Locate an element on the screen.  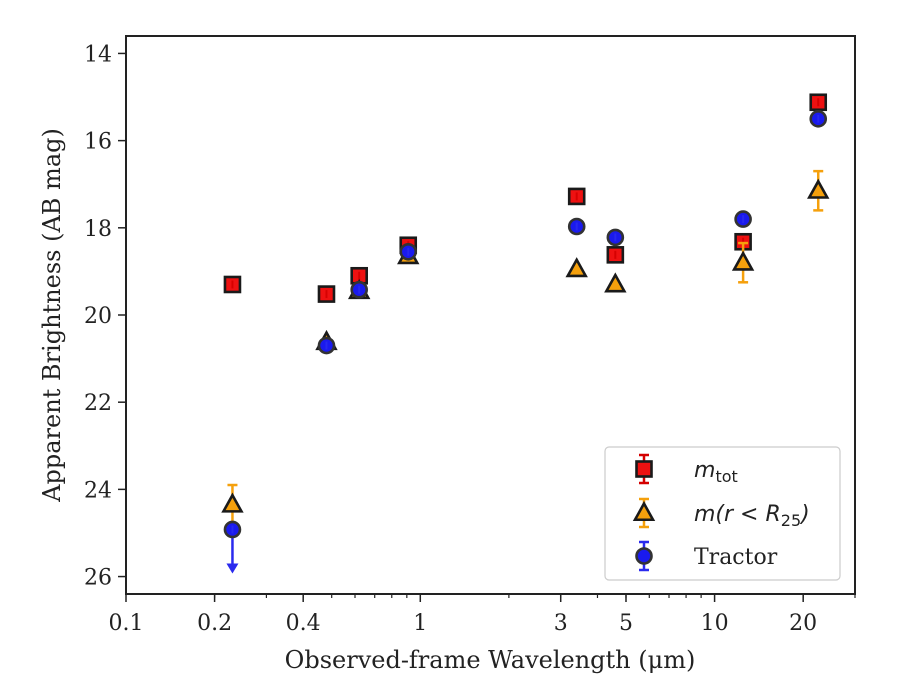
legend-marker-circle is located at coordinates (644, 556).